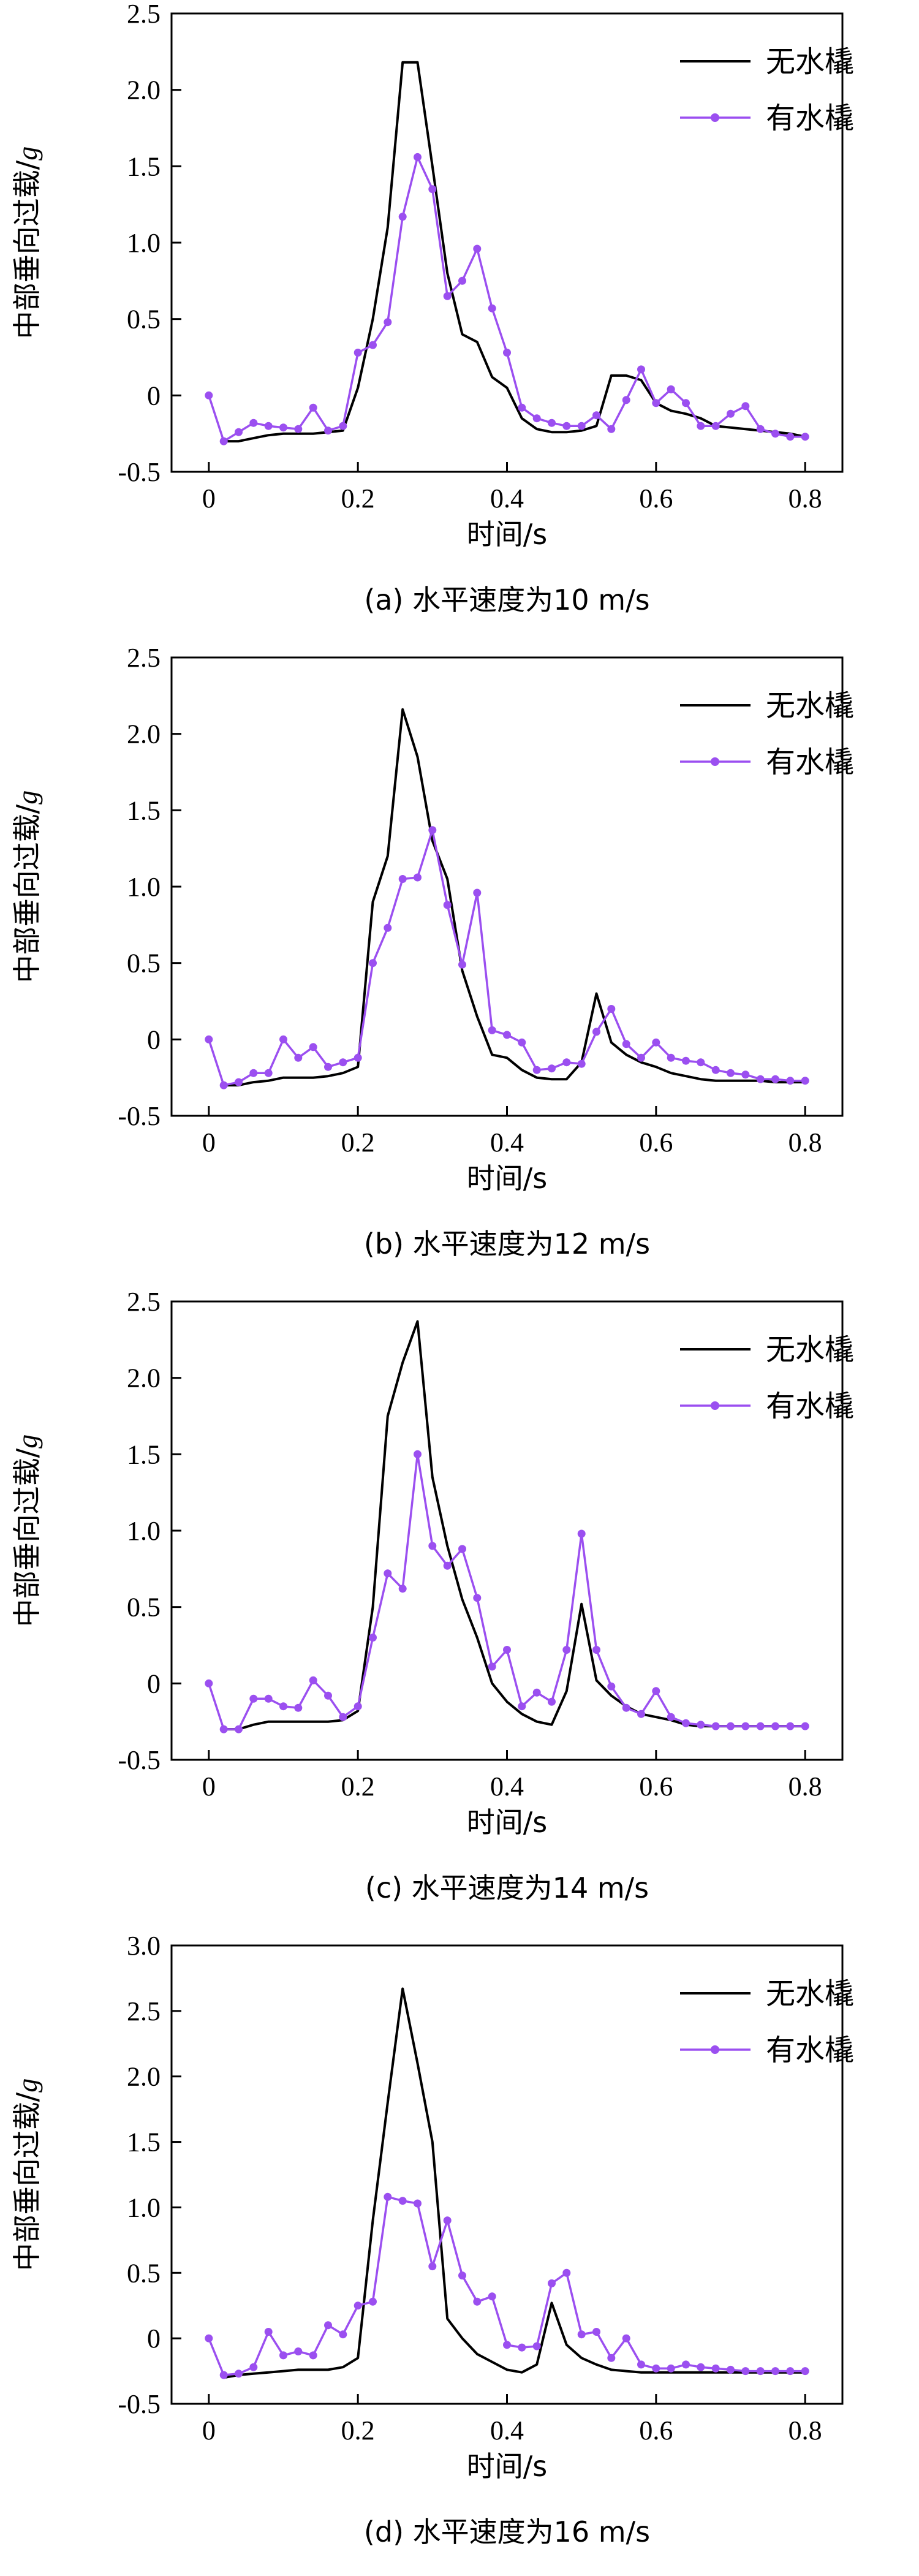 The image size is (919, 2576). What do you see at coordinates (26, 1538) in the screenshot?
I see `y-axis-title-text: 中部垂向过载/` at bounding box center [26, 1538].